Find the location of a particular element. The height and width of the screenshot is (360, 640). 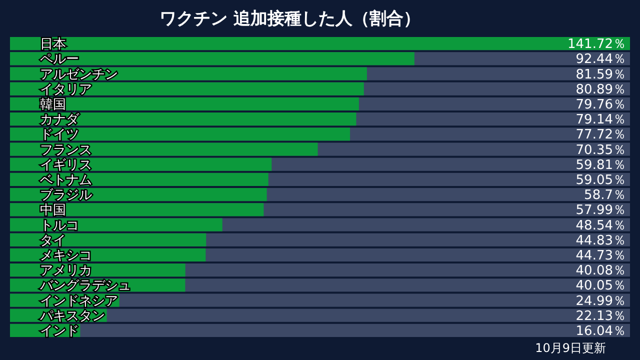

data-label: 59.81％ is located at coordinates (601, 165).